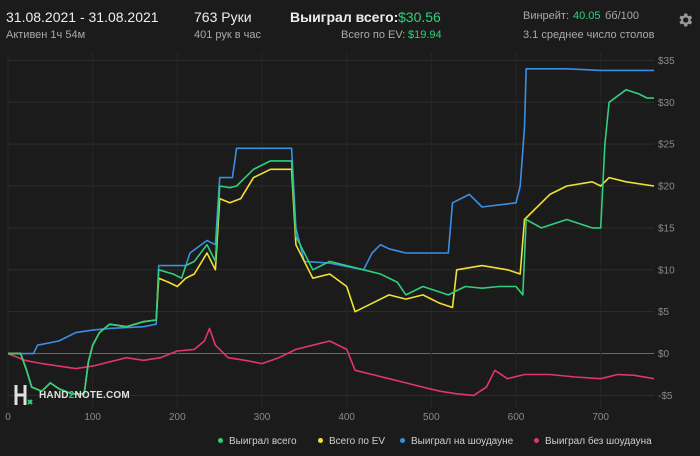  I want to click on hand2note-logo: HAND2NOTE.COM, so click(72, 396).